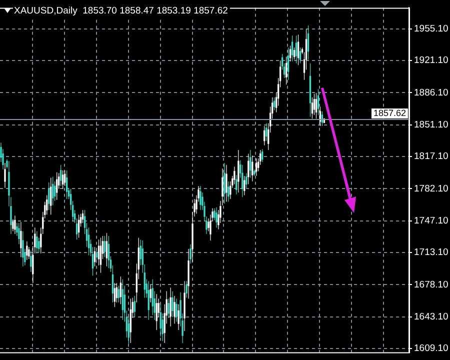  I want to click on y-tick-label: 1921.10, so click(431, 60).